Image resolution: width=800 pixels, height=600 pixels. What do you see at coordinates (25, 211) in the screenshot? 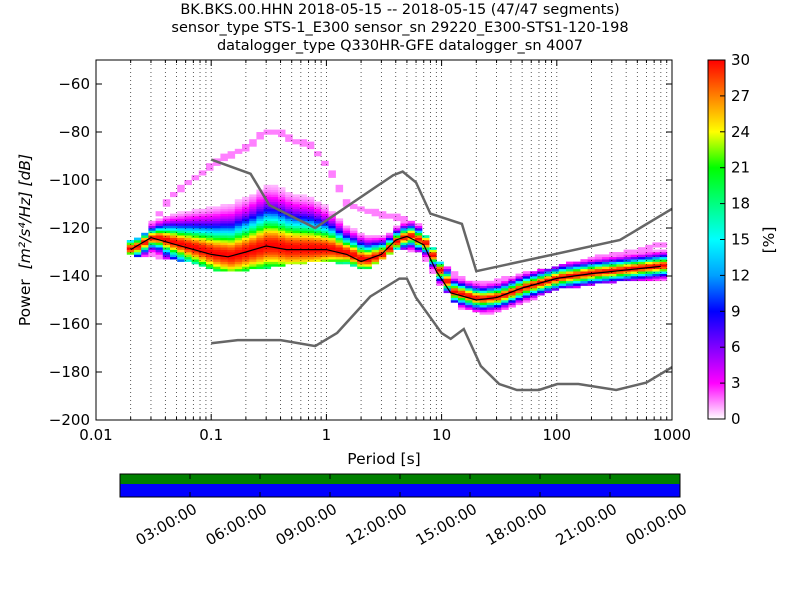
I see `y-axis-label-units: [m²/s⁴/Hz] [dB]` at bounding box center [25, 211].